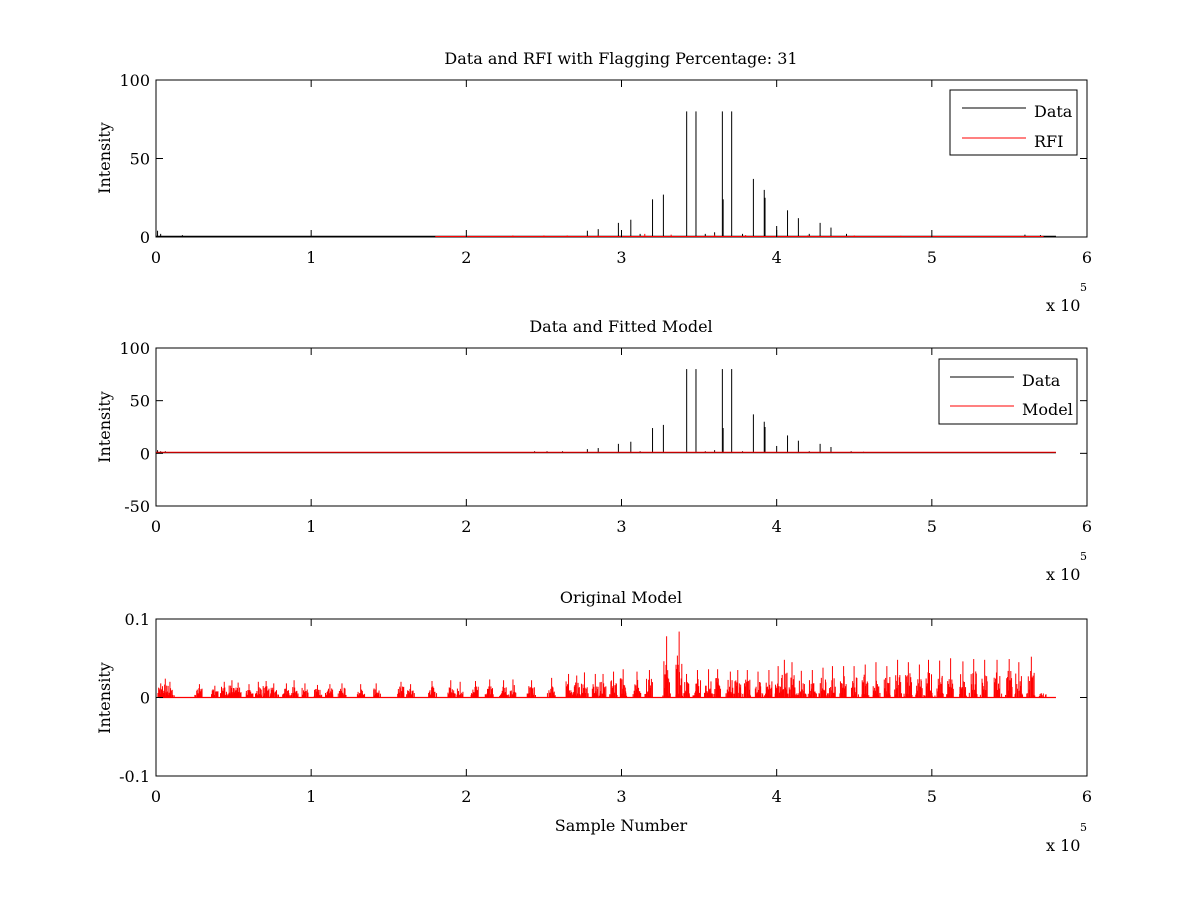 This screenshot has height=900, width=1200. Describe the element at coordinates (1041, 380) in the screenshot. I see `legend-label-data: Data` at that location.